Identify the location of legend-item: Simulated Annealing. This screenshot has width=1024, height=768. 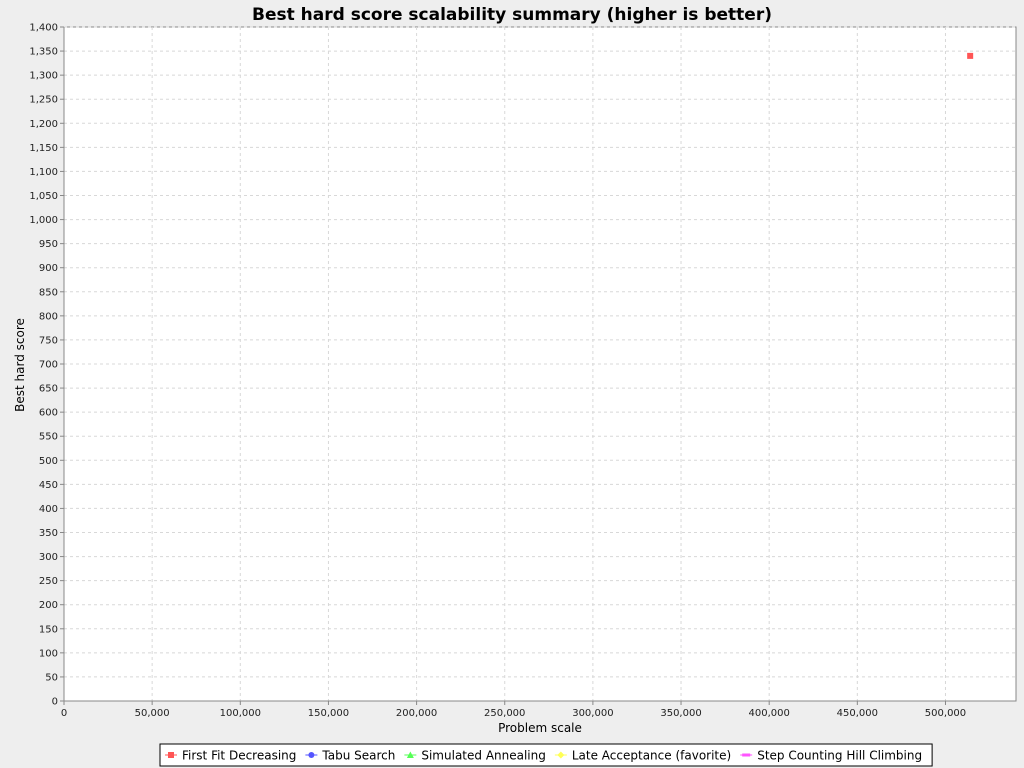
(475, 756).